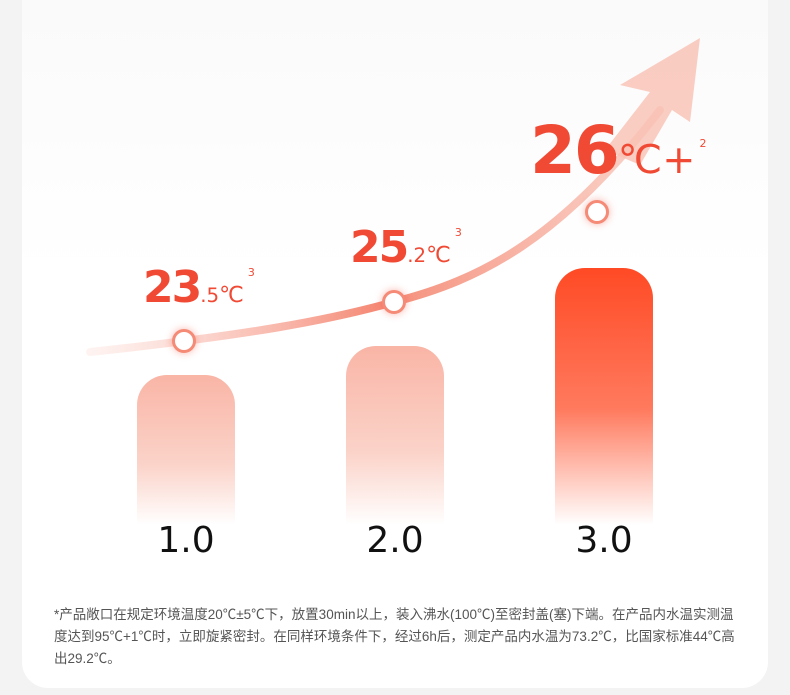 This screenshot has width=790, height=695. What do you see at coordinates (417, 255) in the screenshot?
I see `value-dec: .2` at bounding box center [417, 255].